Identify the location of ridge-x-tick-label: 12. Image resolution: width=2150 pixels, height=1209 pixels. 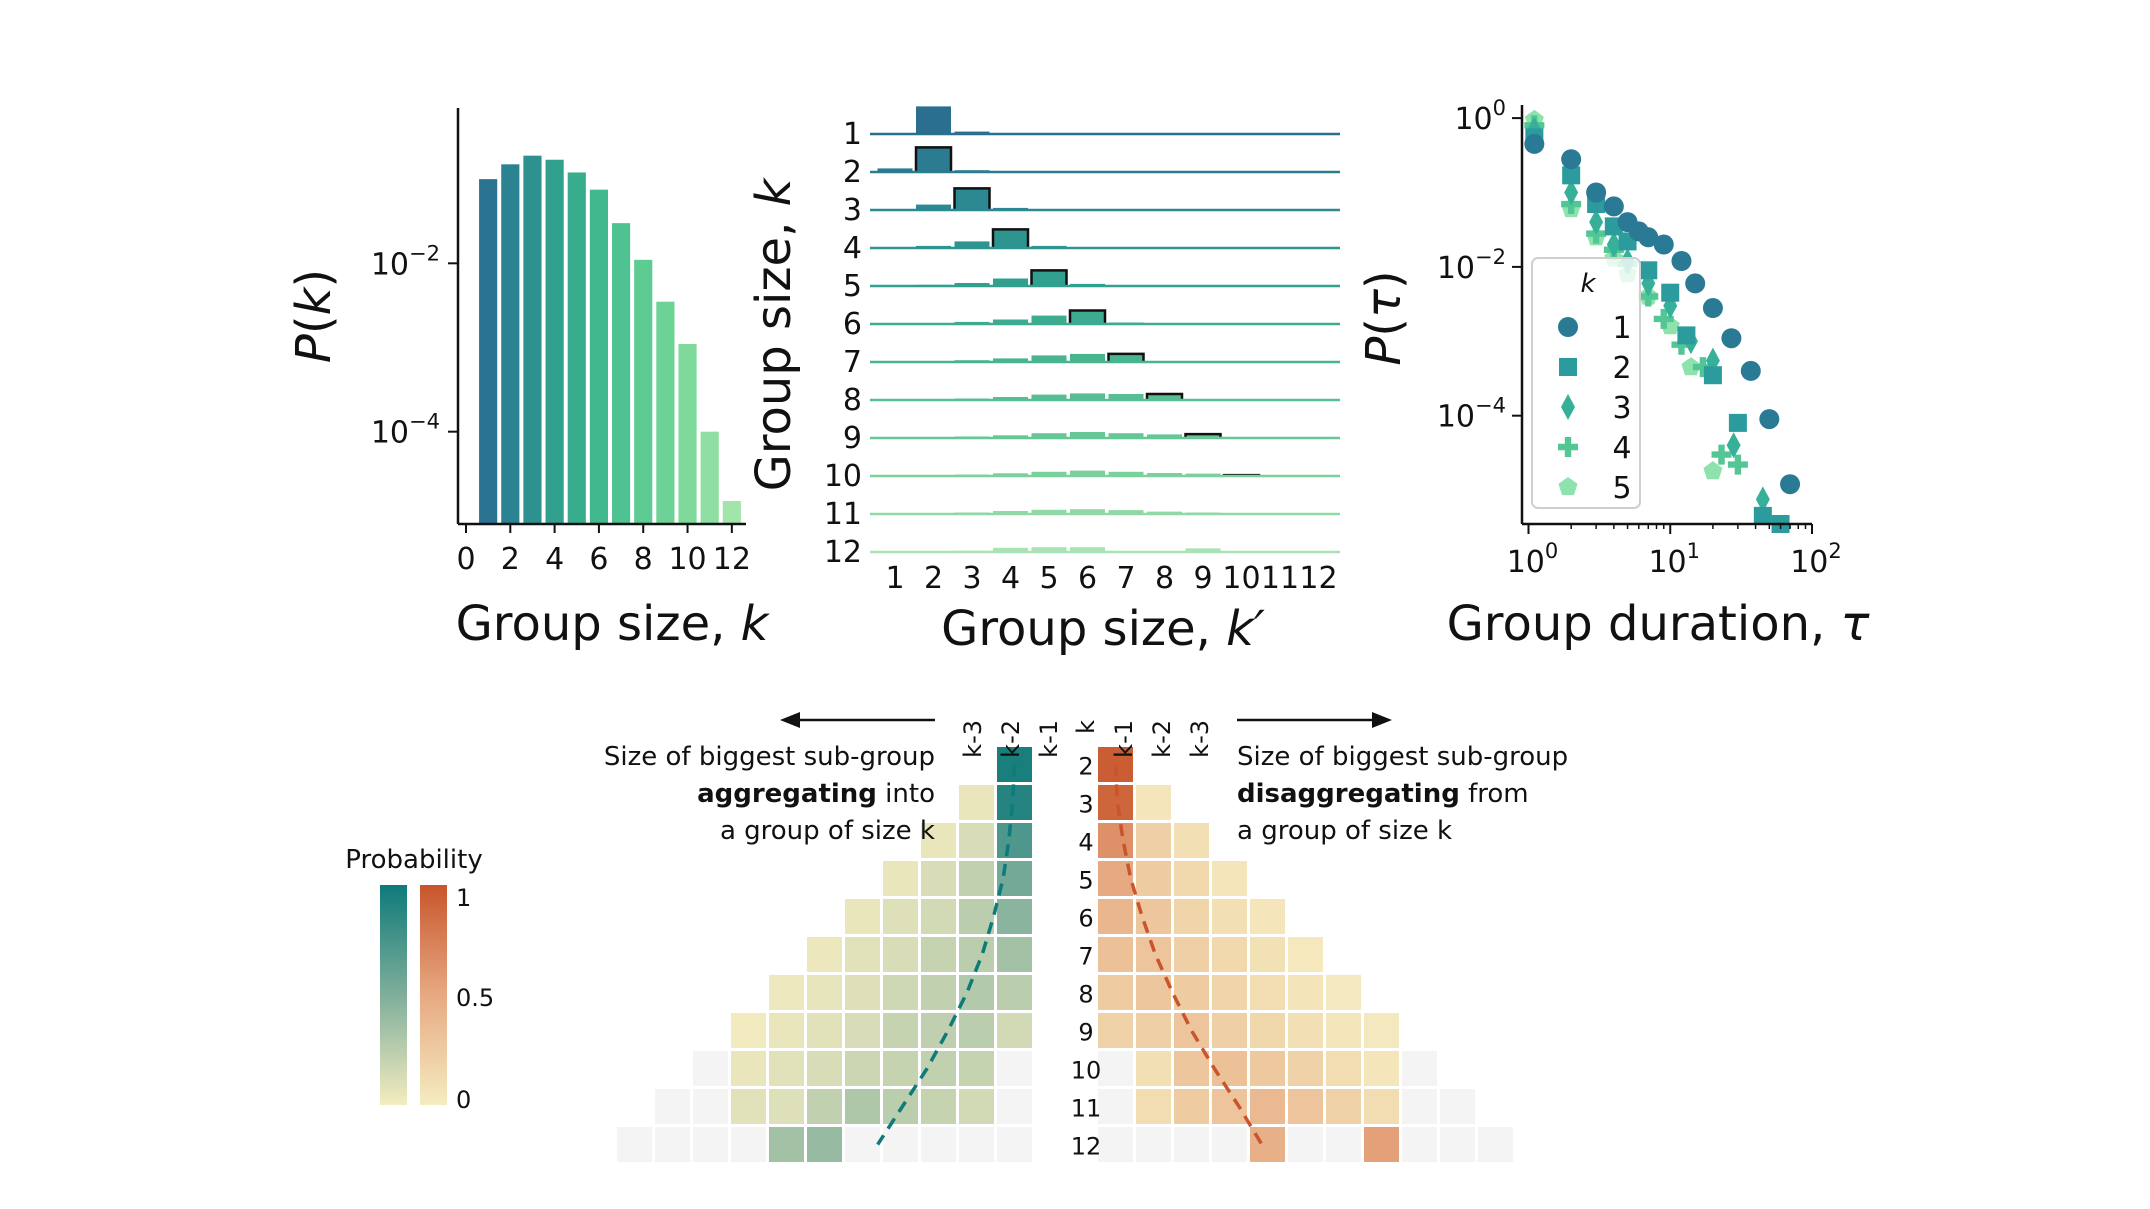
(1318, 578).